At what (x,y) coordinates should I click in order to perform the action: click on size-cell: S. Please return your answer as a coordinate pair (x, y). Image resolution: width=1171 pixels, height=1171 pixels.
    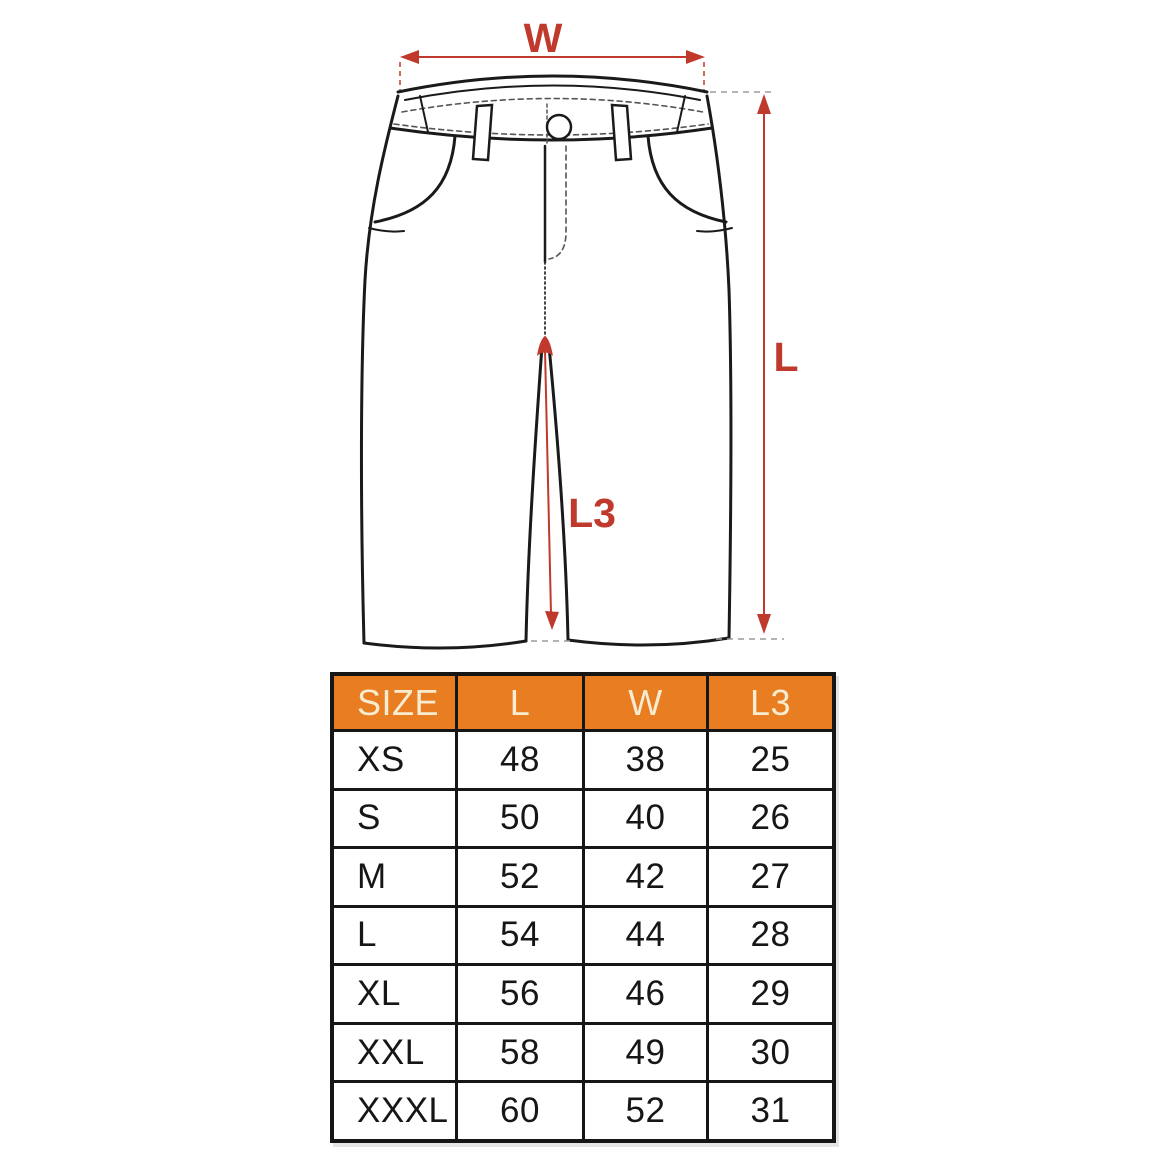
    Looking at the image, I should click on (394, 818).